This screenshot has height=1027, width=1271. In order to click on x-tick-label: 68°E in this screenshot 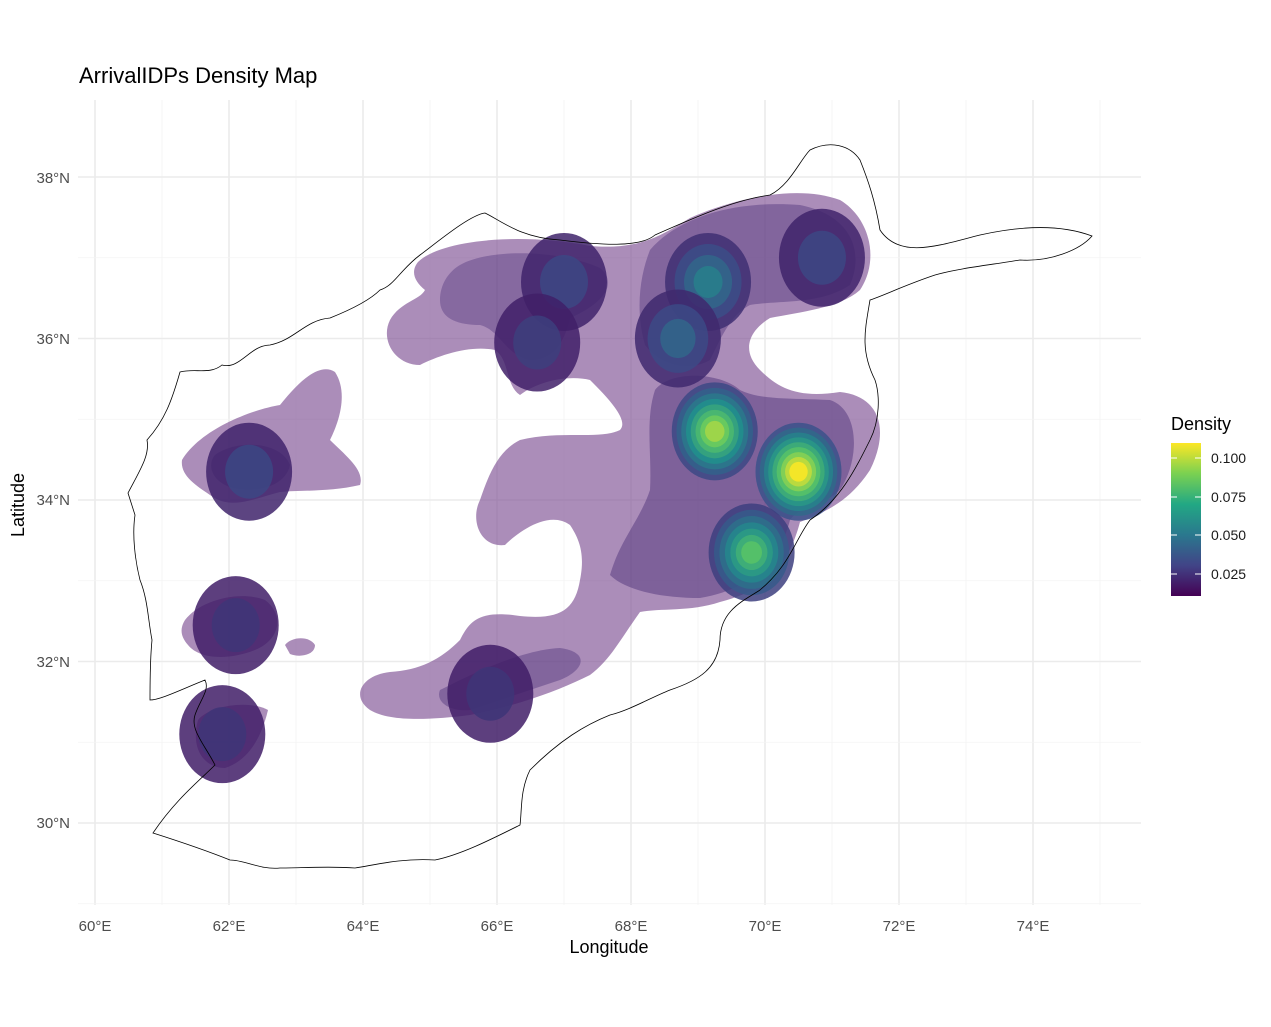, I will do `click(631, 926)`.